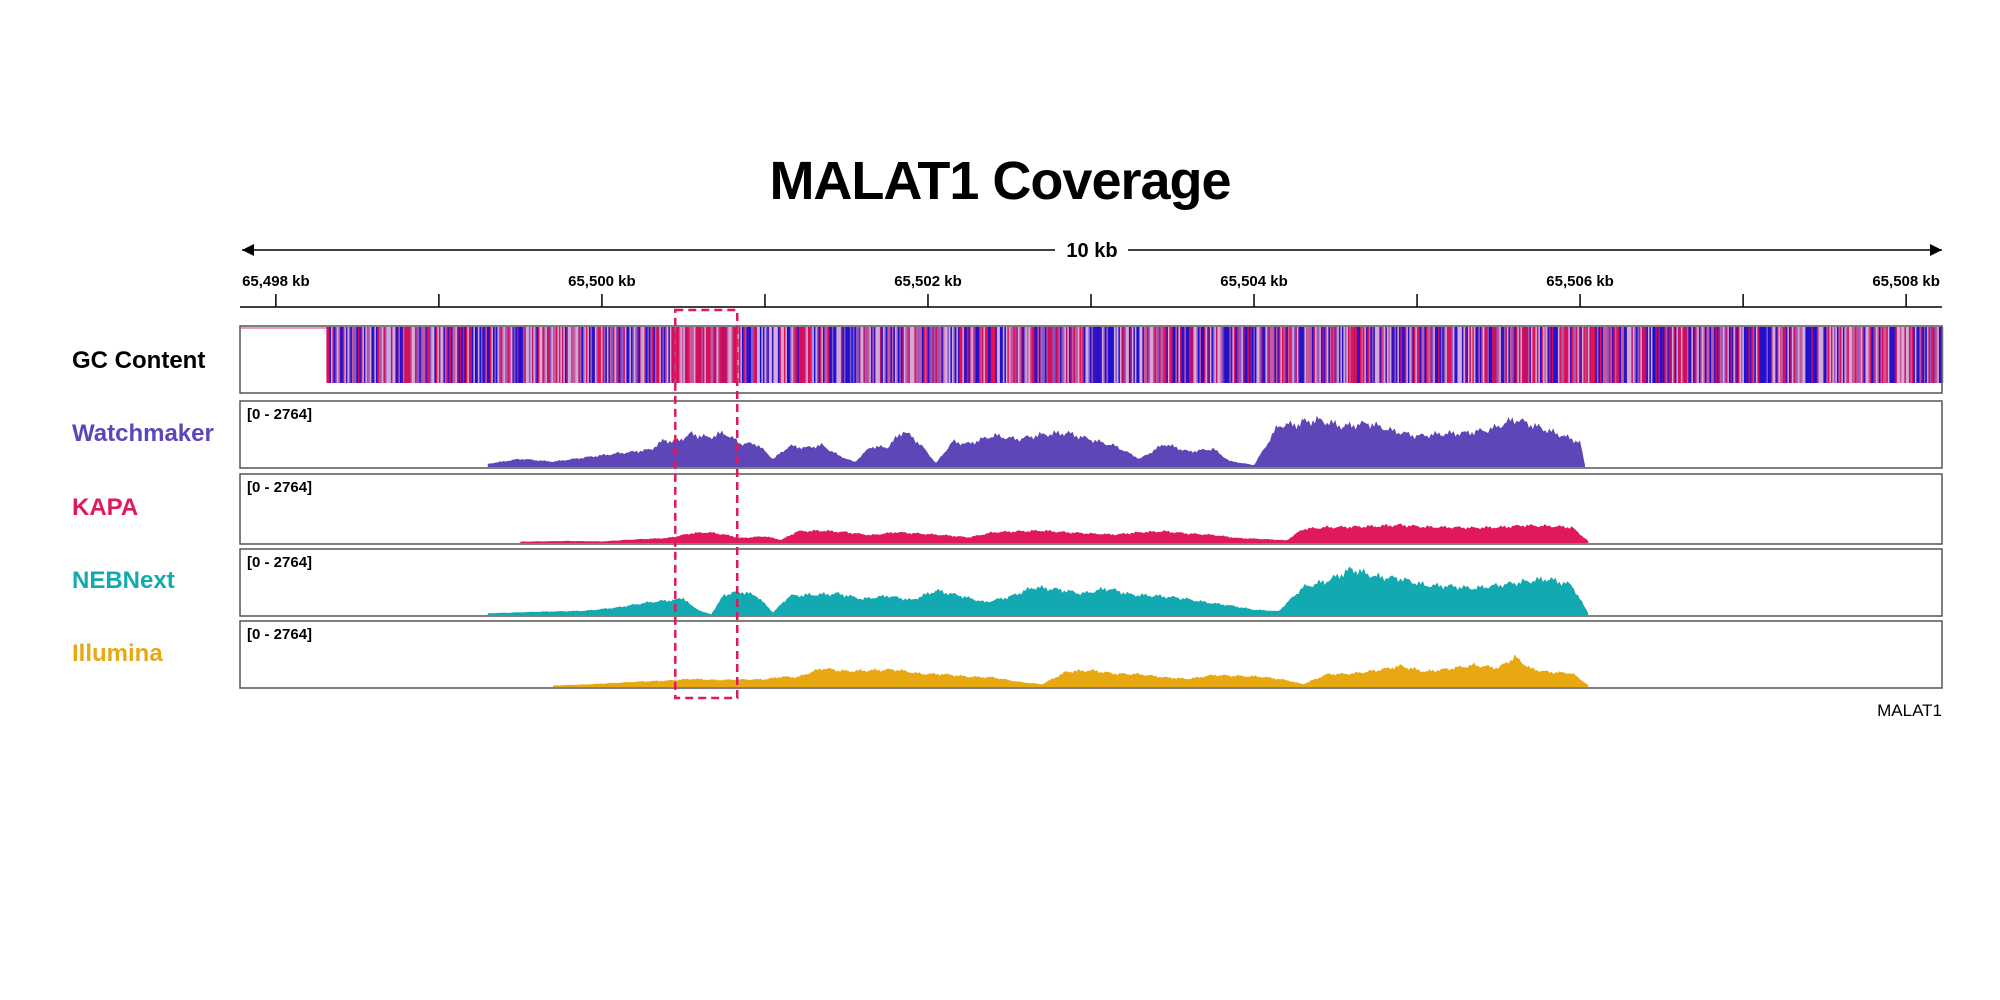 The height and width of the screenshot is (1000, 2000). Describe the element at coordinates (1906, 281) in the screenshot. I see `tick-label: 65,508 kb` at that location.